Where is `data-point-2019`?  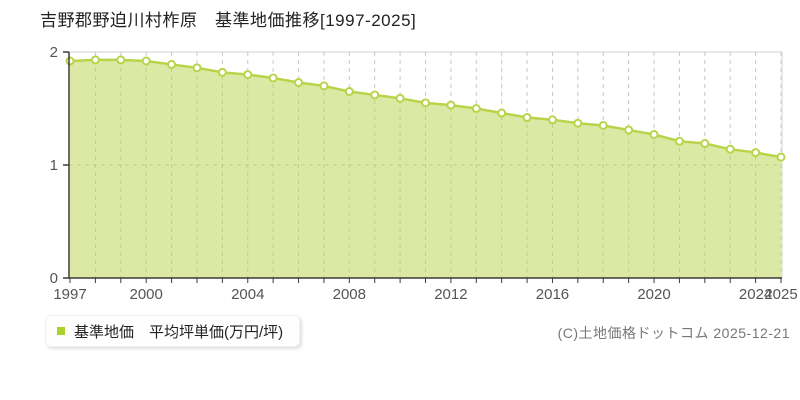 data-point-2019 is located at coordinates (629, 130).